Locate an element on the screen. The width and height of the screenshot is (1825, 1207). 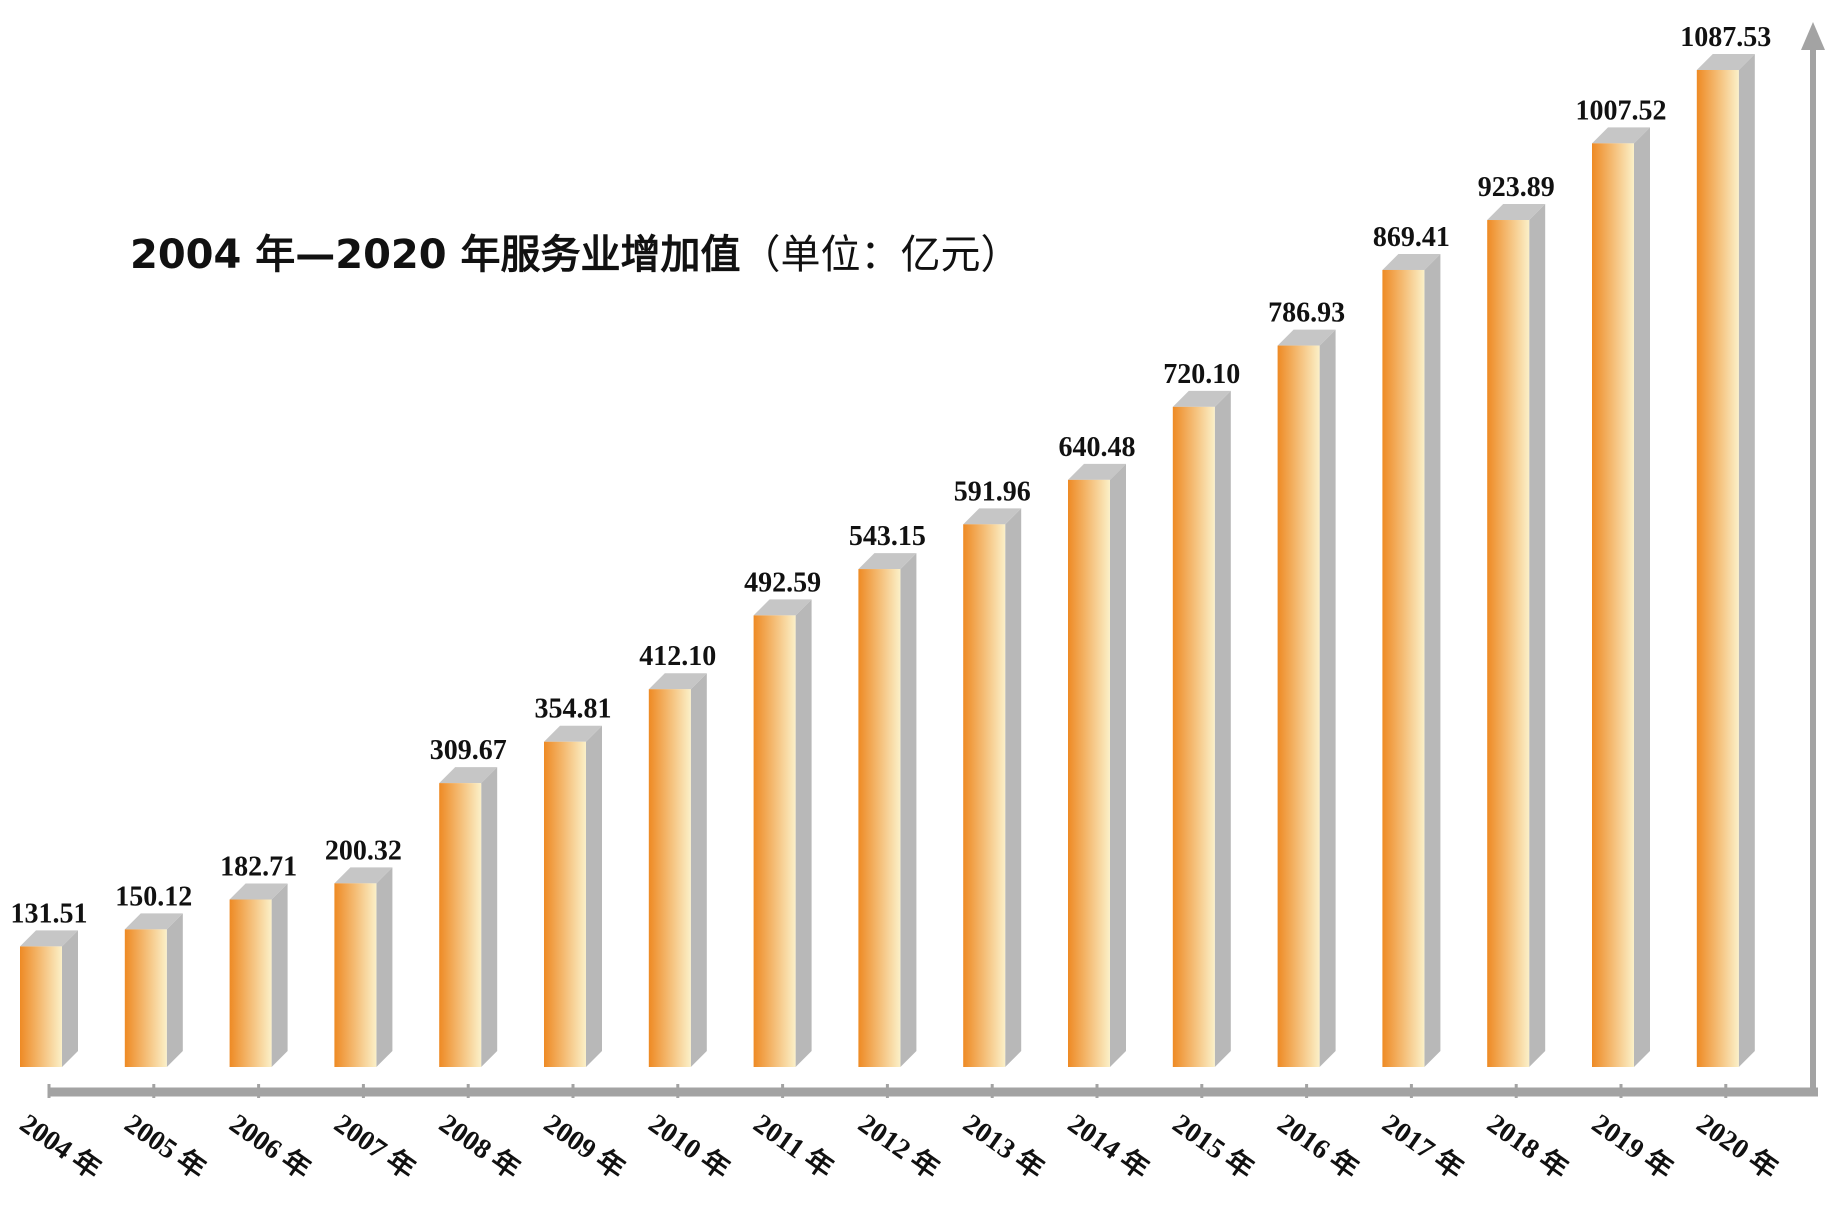
value-label-1: 150.12 is located at coordinates (153, 896).